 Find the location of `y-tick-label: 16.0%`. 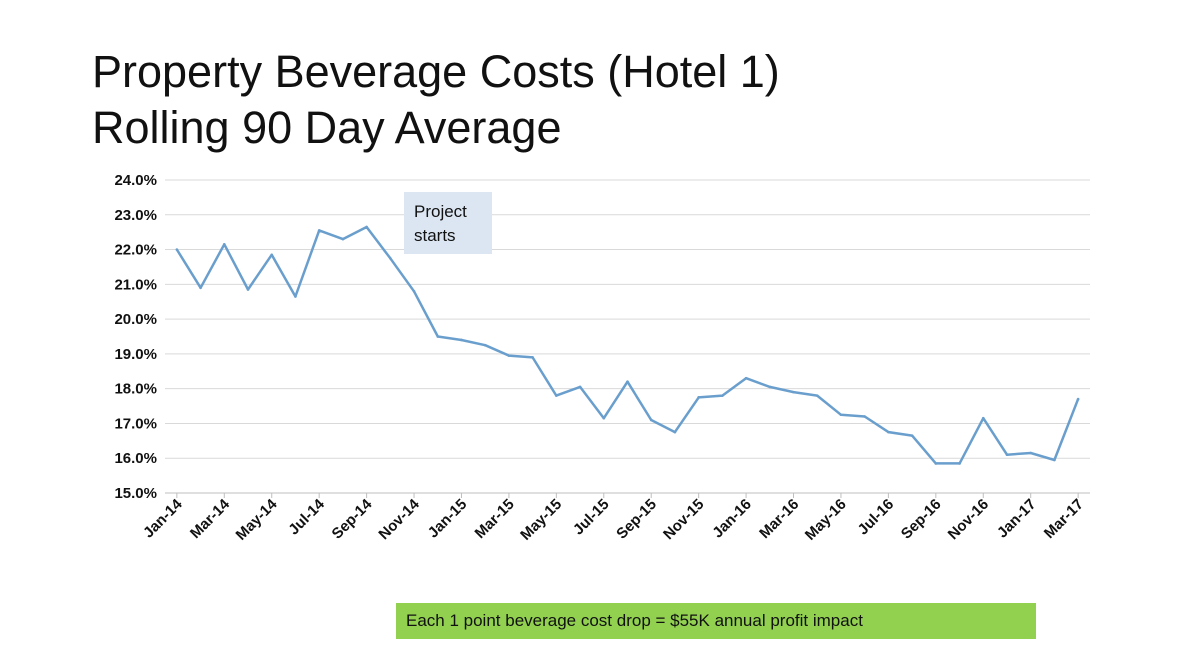

y-tick-label: 16.0% is located at coordinates (135, 458).